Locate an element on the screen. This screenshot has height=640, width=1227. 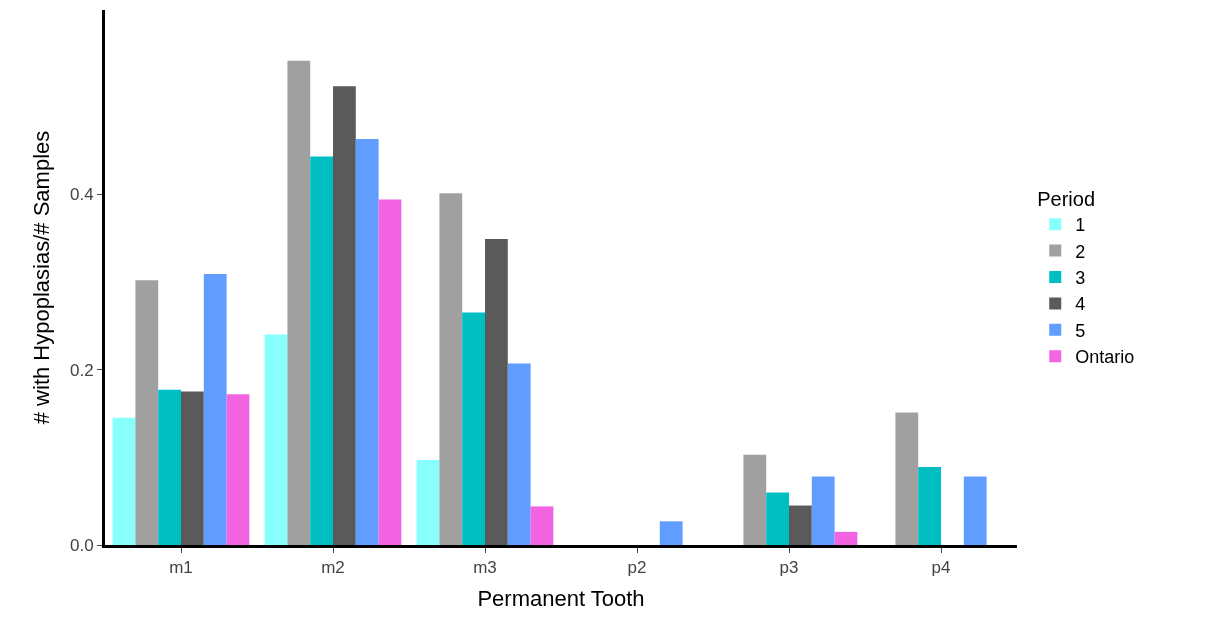
legend-title: Period is located at coordinates (1066, 199).